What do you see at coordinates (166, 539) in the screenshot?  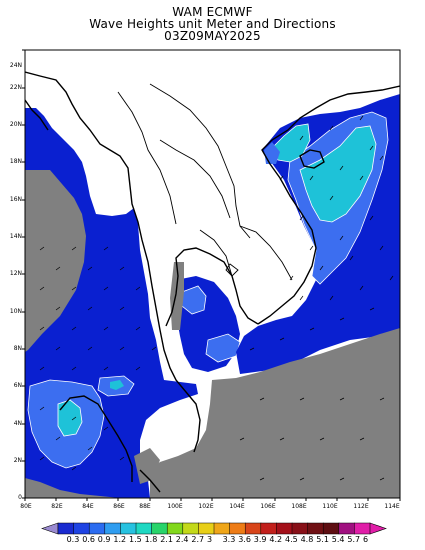 I see `colorbar-label: 2.1` at bounding box center [166, 539].